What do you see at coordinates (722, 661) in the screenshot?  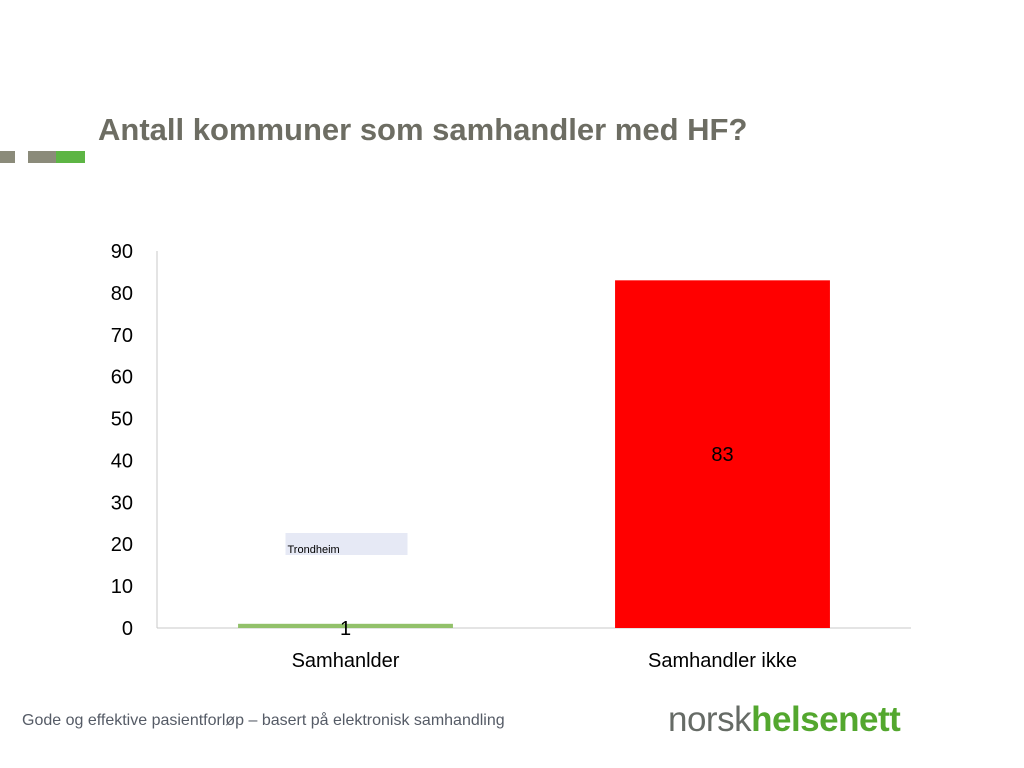 I see `x-tick-label: Samhandler ikke` at bounding box center [722, 661].